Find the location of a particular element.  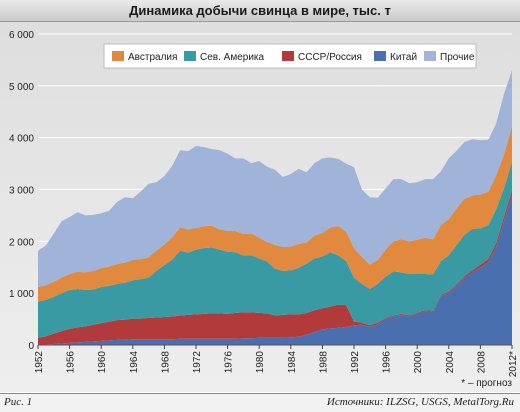

legend-item: Сев. Америка is located at coordinates (224, 57).